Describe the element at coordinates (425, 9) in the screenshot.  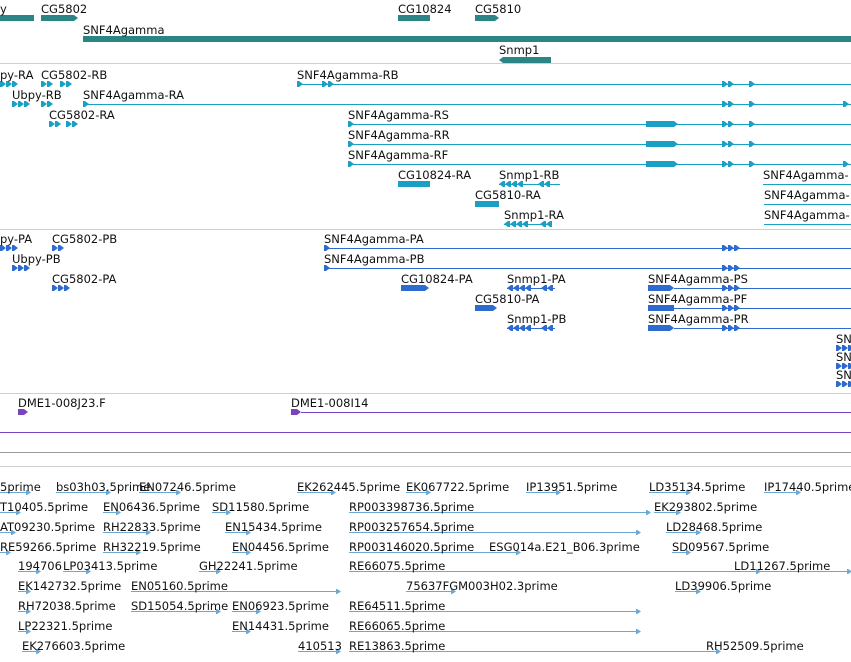
I see `gene-label-cg10824: CG10824` at that location.